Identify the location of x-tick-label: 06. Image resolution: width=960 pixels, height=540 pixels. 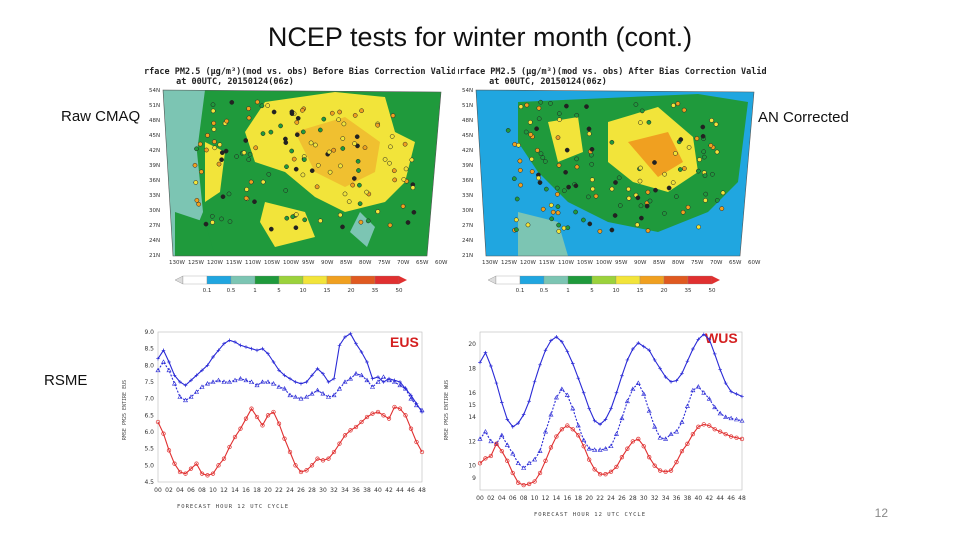
(513, 498).